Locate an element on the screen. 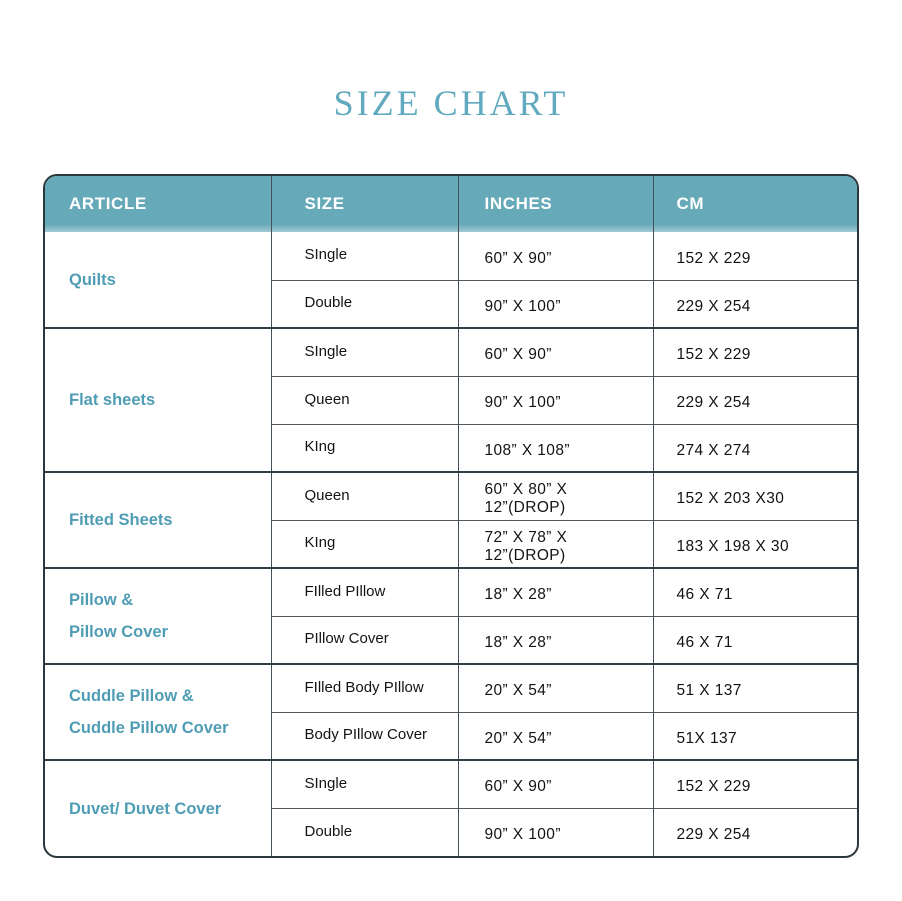  article-cell-duvet: Duvet/ Duvet Cover is located at coordinates (158, 807).